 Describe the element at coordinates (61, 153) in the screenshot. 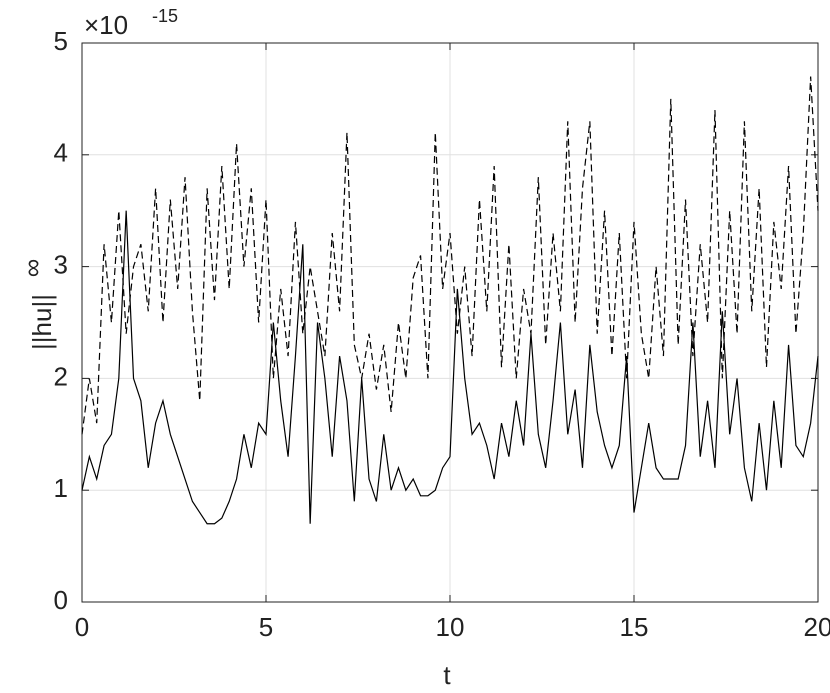

I see `y-tick-label: 4` at that location.